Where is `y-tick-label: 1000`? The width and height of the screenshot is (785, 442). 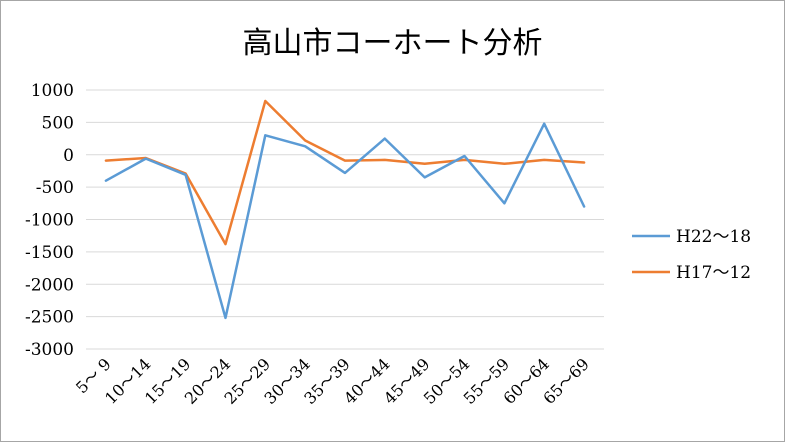 y-tick-label: 1000 is located at coordinates (52, 91).